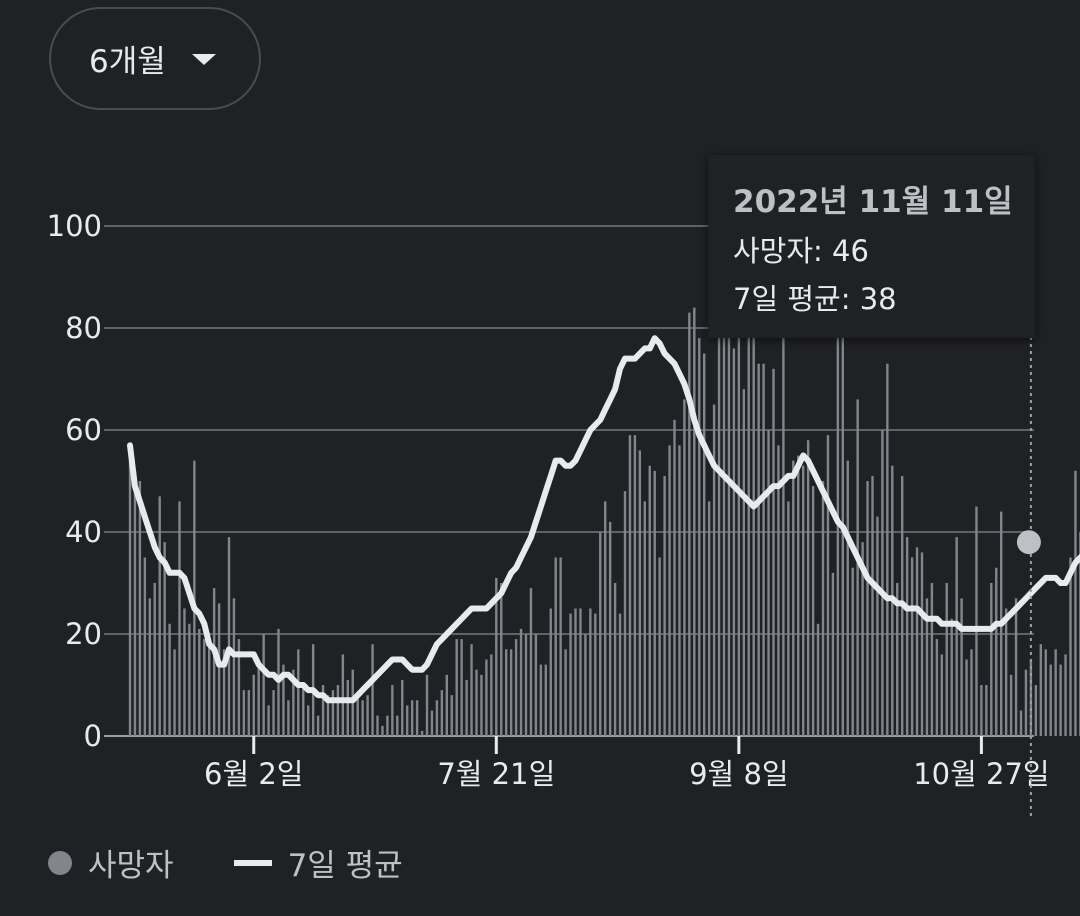 This screenshot has width=1080, height=916. What do you see at coordinates (131, 866) in the screenshot?
I see `legend-deaths-label: 사망자` at bounding box center [131, 866].